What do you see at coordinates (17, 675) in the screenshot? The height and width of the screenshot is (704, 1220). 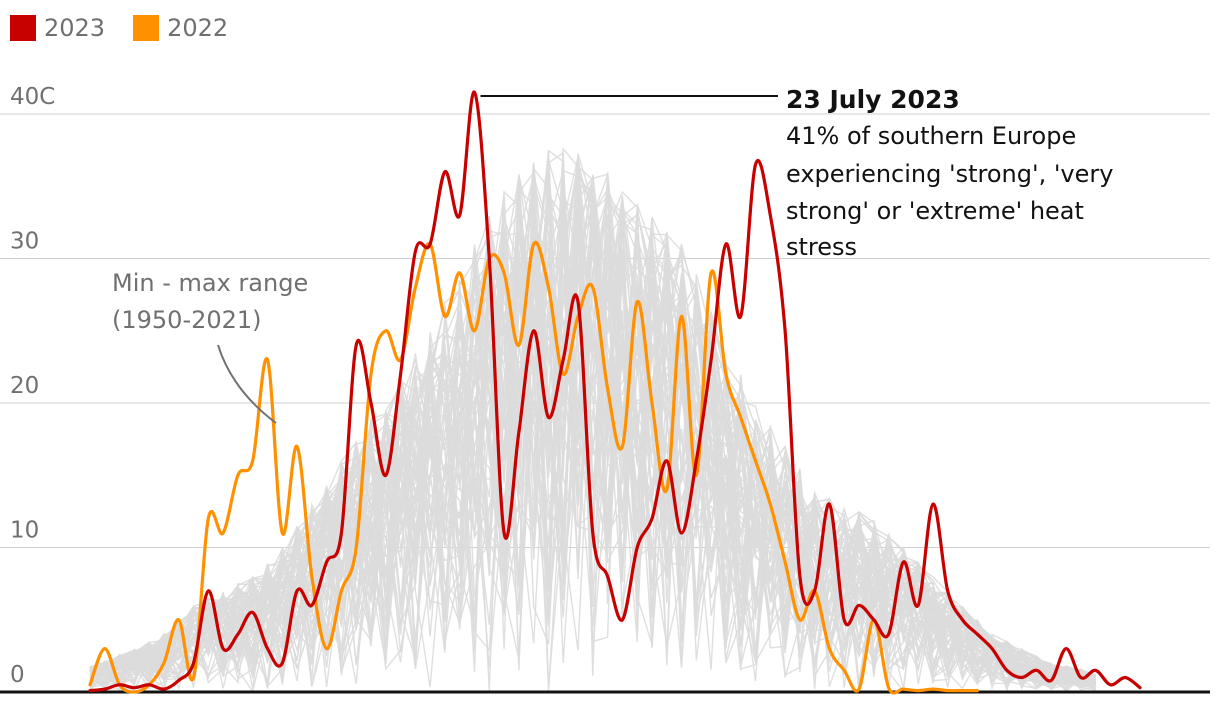 I see `y-tick-label: 0` at bounding box center [17, 675].